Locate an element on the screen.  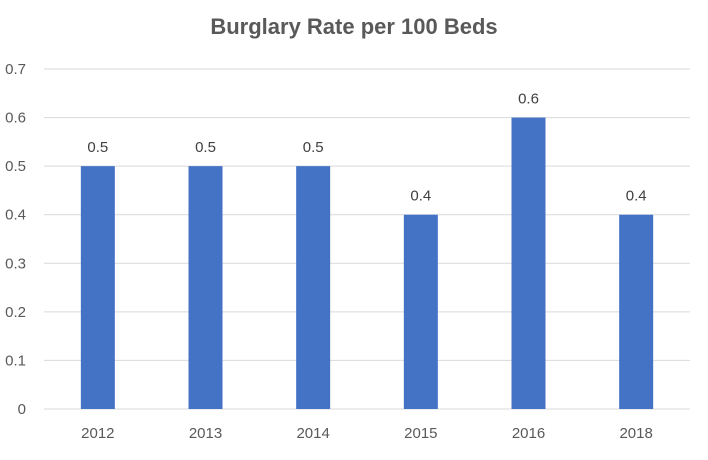
y-tick-label: 0.6 is located at coordinates (15, 118).